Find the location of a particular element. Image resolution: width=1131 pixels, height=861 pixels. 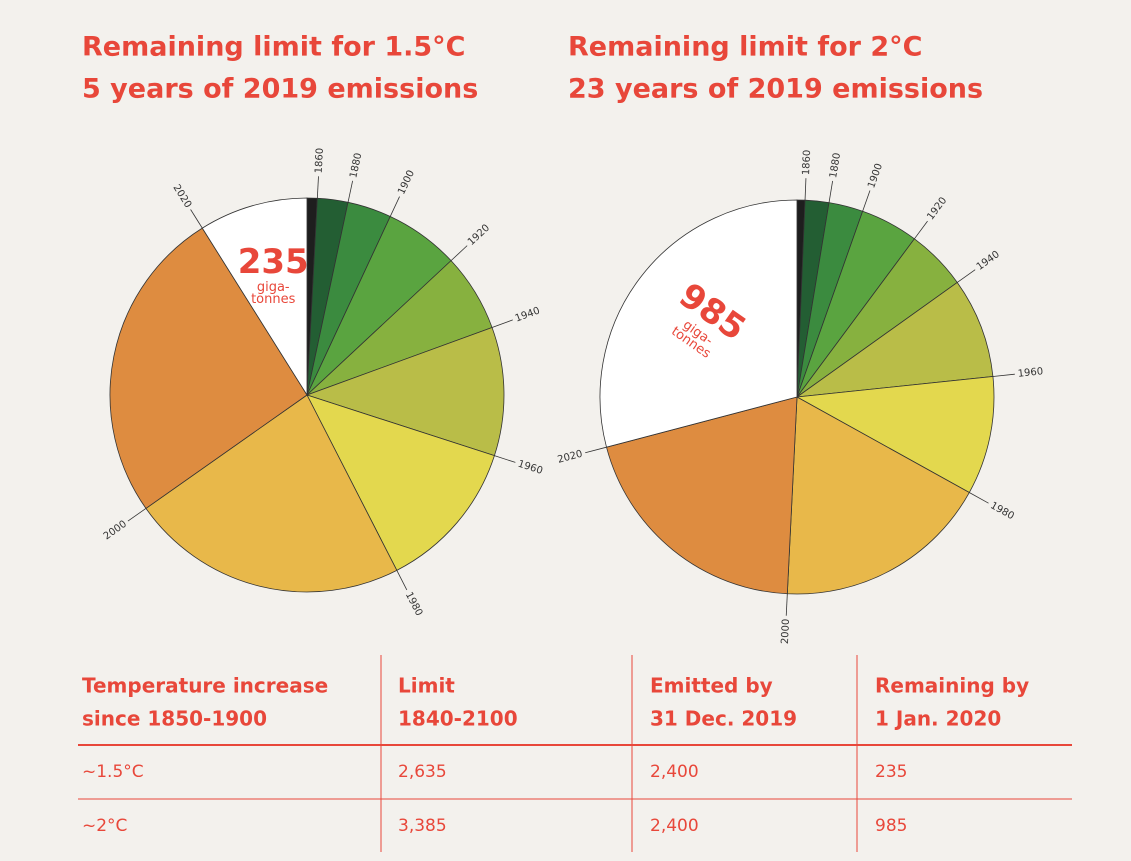

unit-label: giga- is located at coordinates (273, 287).